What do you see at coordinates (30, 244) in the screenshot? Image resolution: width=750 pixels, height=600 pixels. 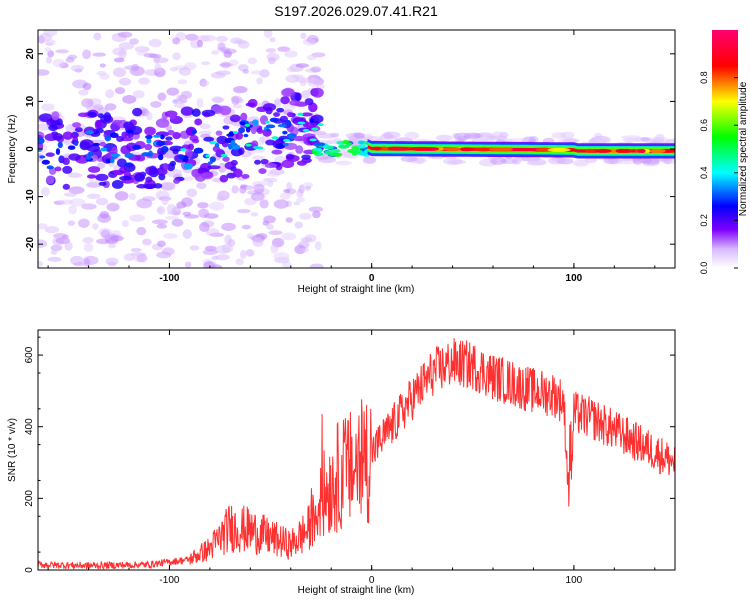 I see `y-tick-label: -20` at bounding box center [30, 244].